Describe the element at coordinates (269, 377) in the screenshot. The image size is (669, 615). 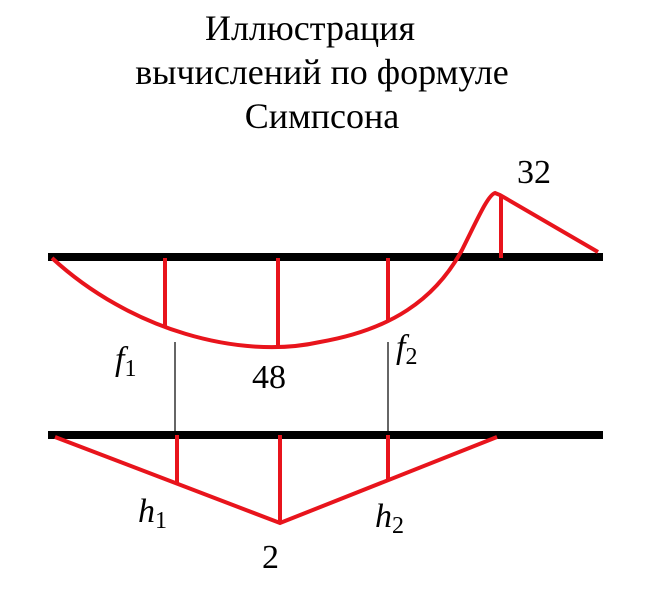
I see `value-label: 48` at that location.